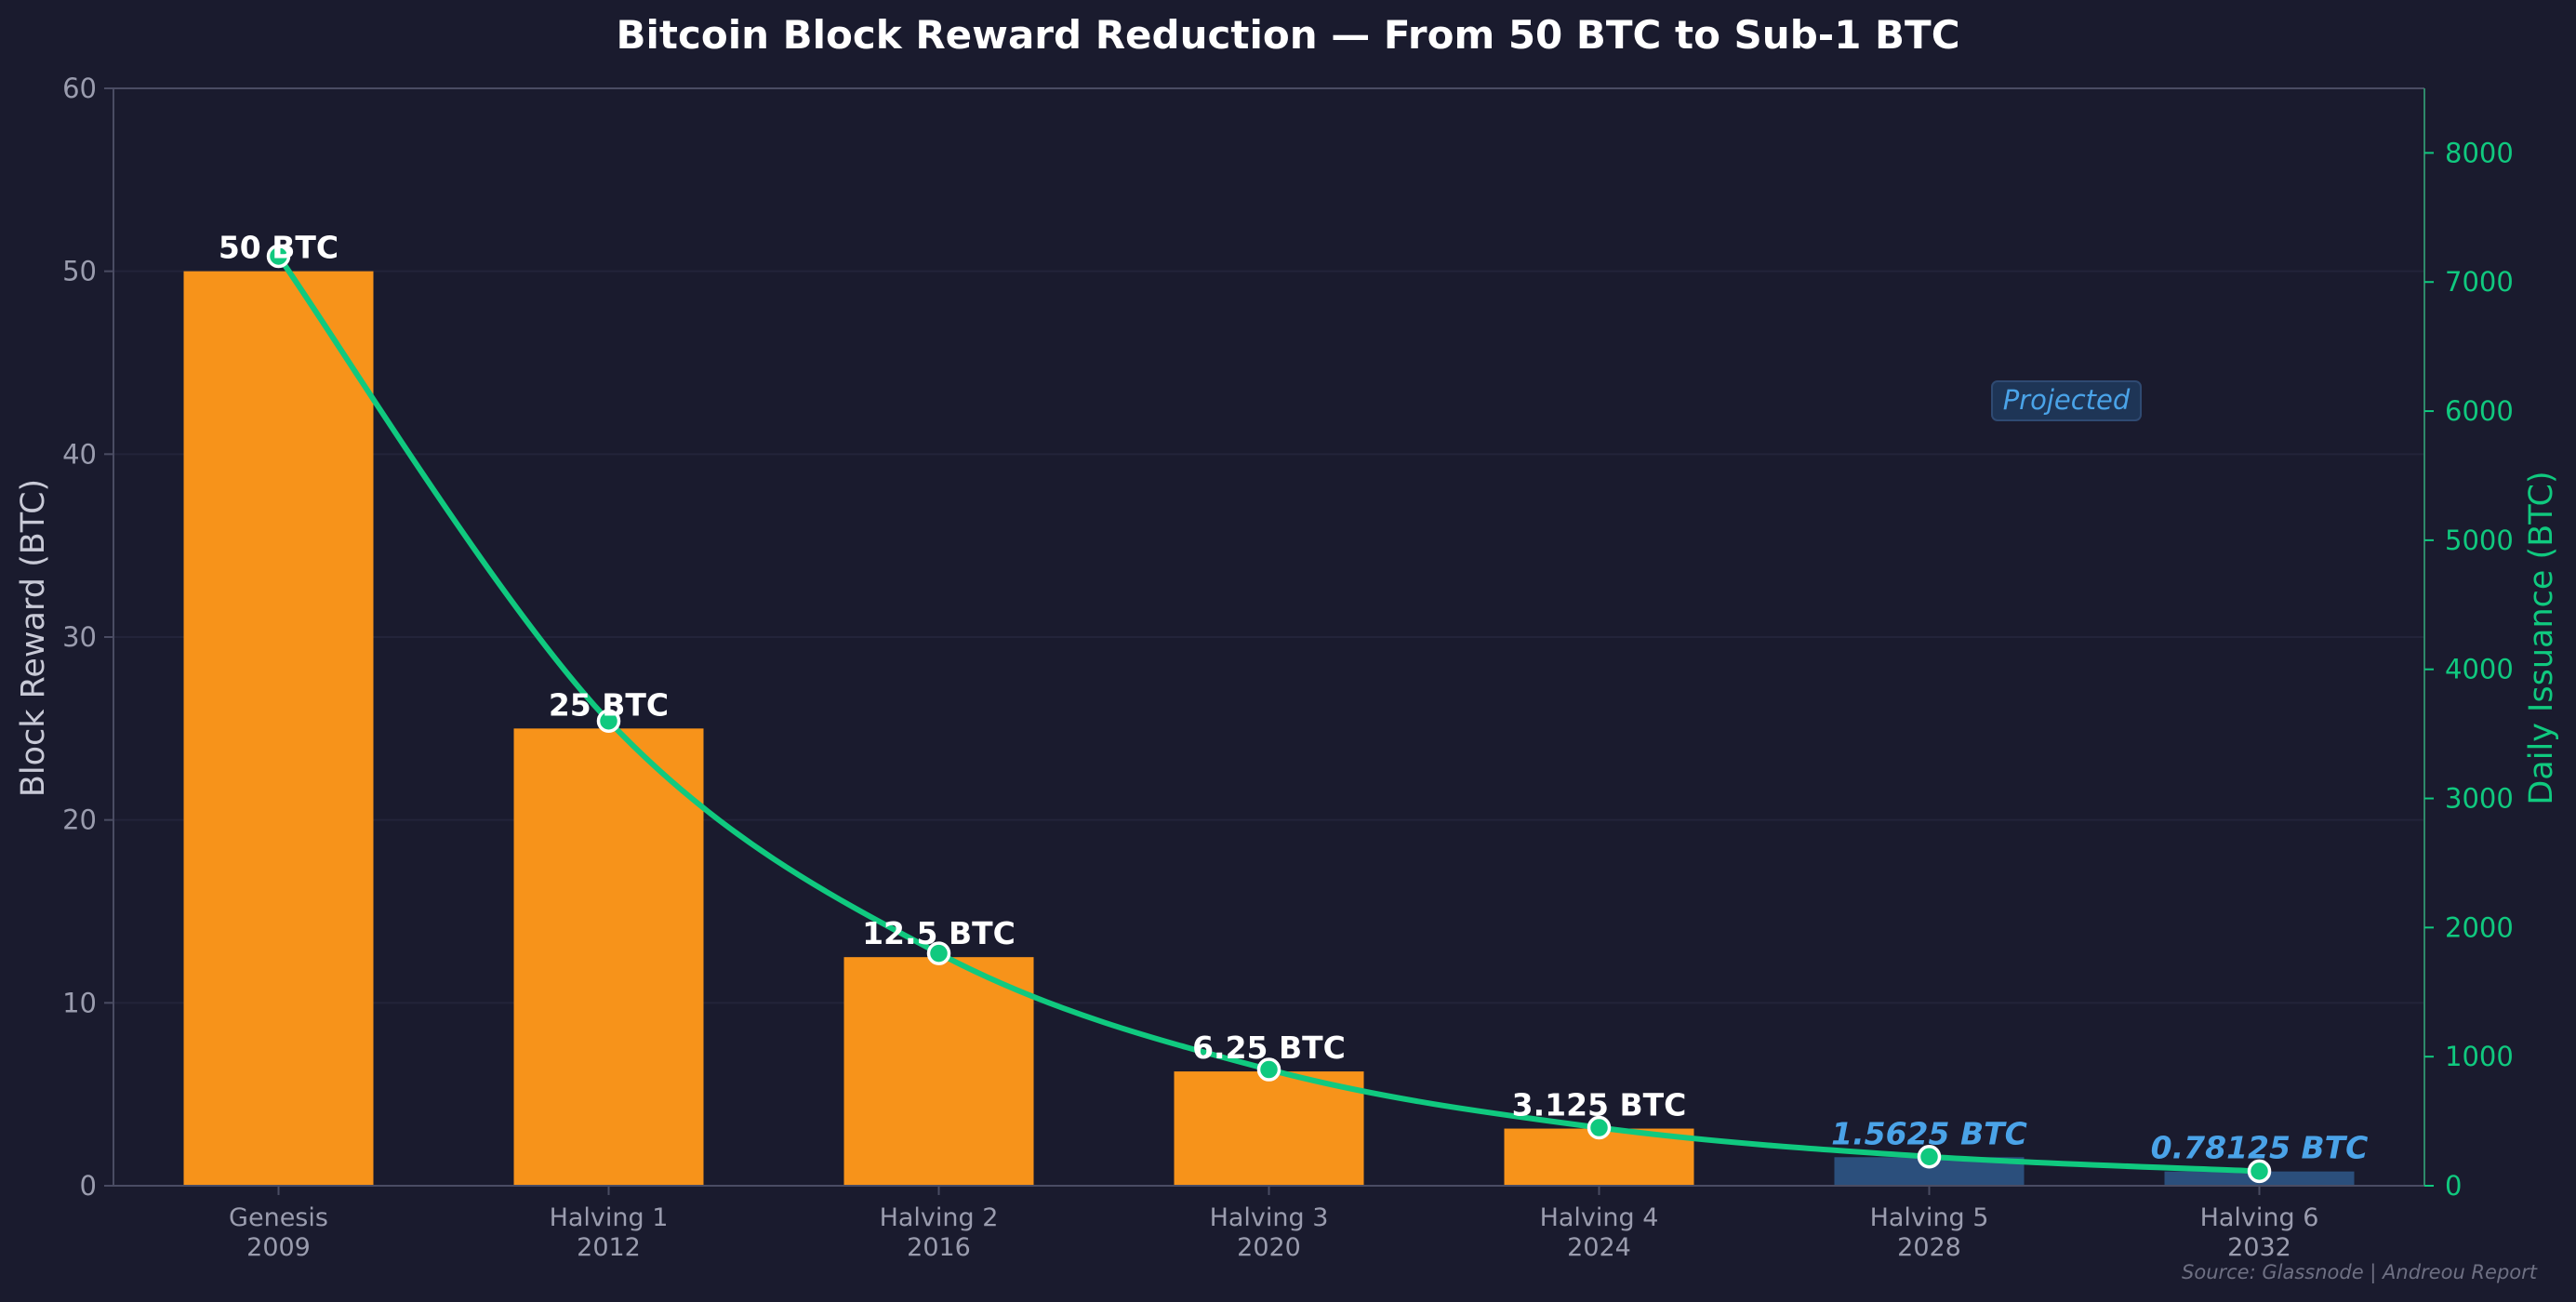  Describe the element at coordinates (609, 1217) in the screenshot. I see `x-tick-label: Halving 1` at that location.